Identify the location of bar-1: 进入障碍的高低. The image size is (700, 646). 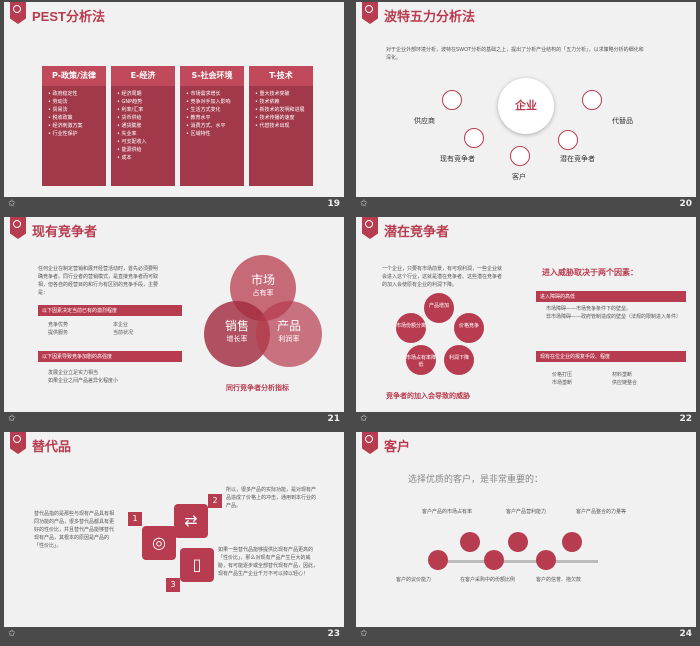
(611, 296).